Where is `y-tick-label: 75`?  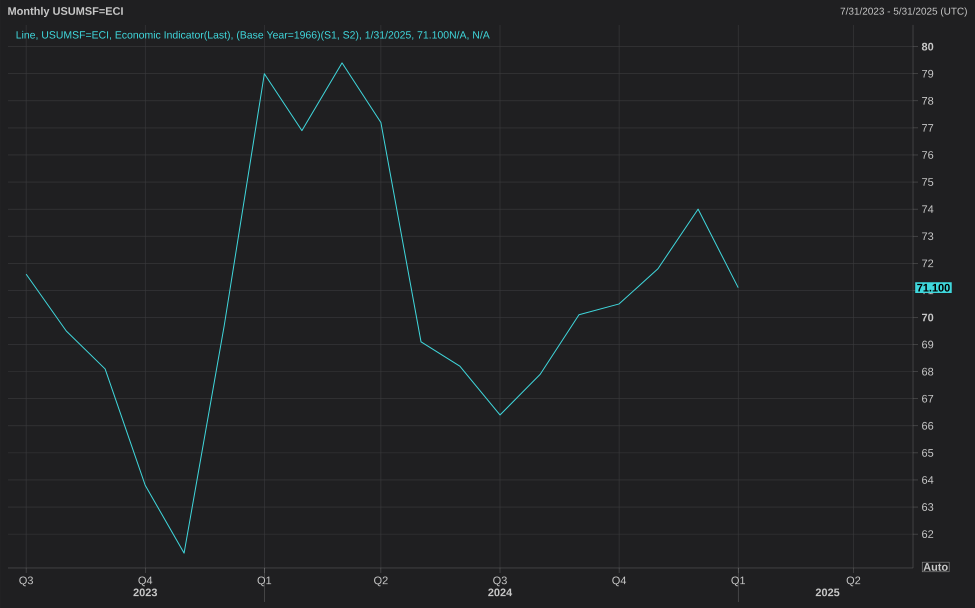
y-tick-label: 75 is located at coordinates (928, 182).